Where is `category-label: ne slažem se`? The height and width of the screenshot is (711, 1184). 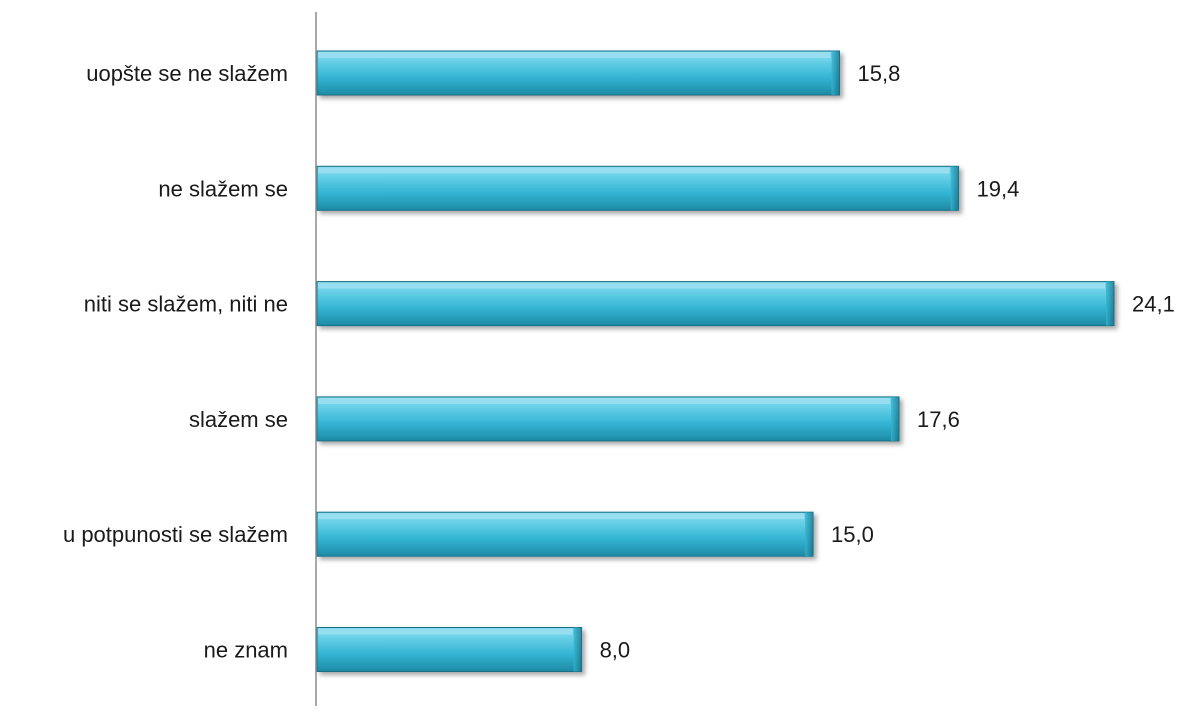
category-label: ne slažem se is located at coordinates (223, 188).